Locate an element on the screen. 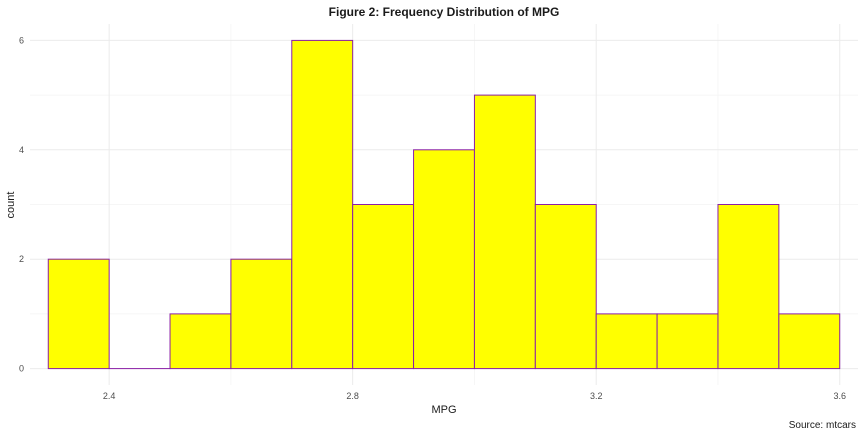  x-axis-ticks: 2.4 2.8 3.2 3.6 is located at coordinates (474, 396).